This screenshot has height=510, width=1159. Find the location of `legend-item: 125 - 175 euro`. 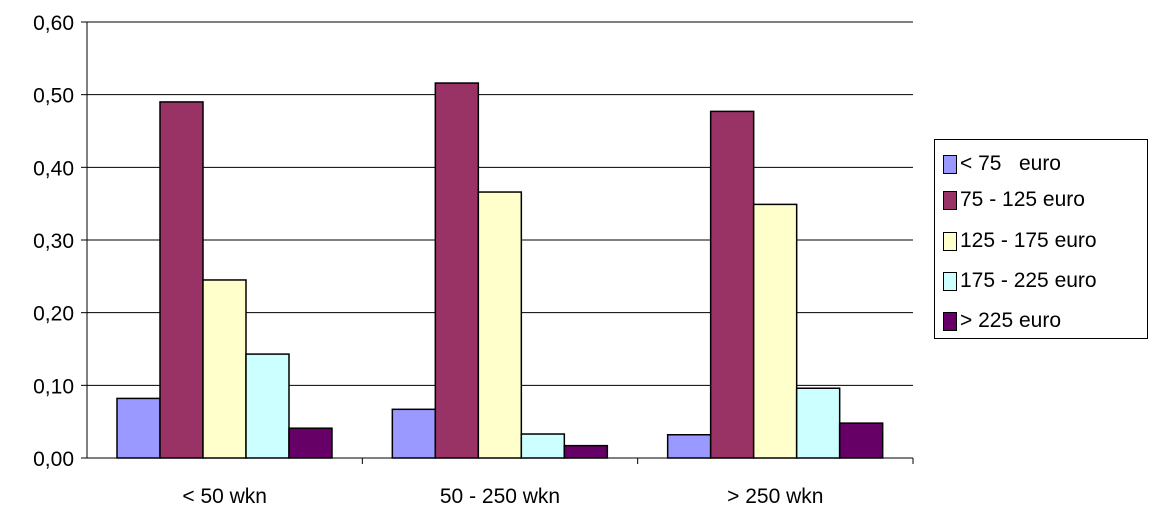

legend-item: 125 - 175 euro is located at coordinates (1020, 241).